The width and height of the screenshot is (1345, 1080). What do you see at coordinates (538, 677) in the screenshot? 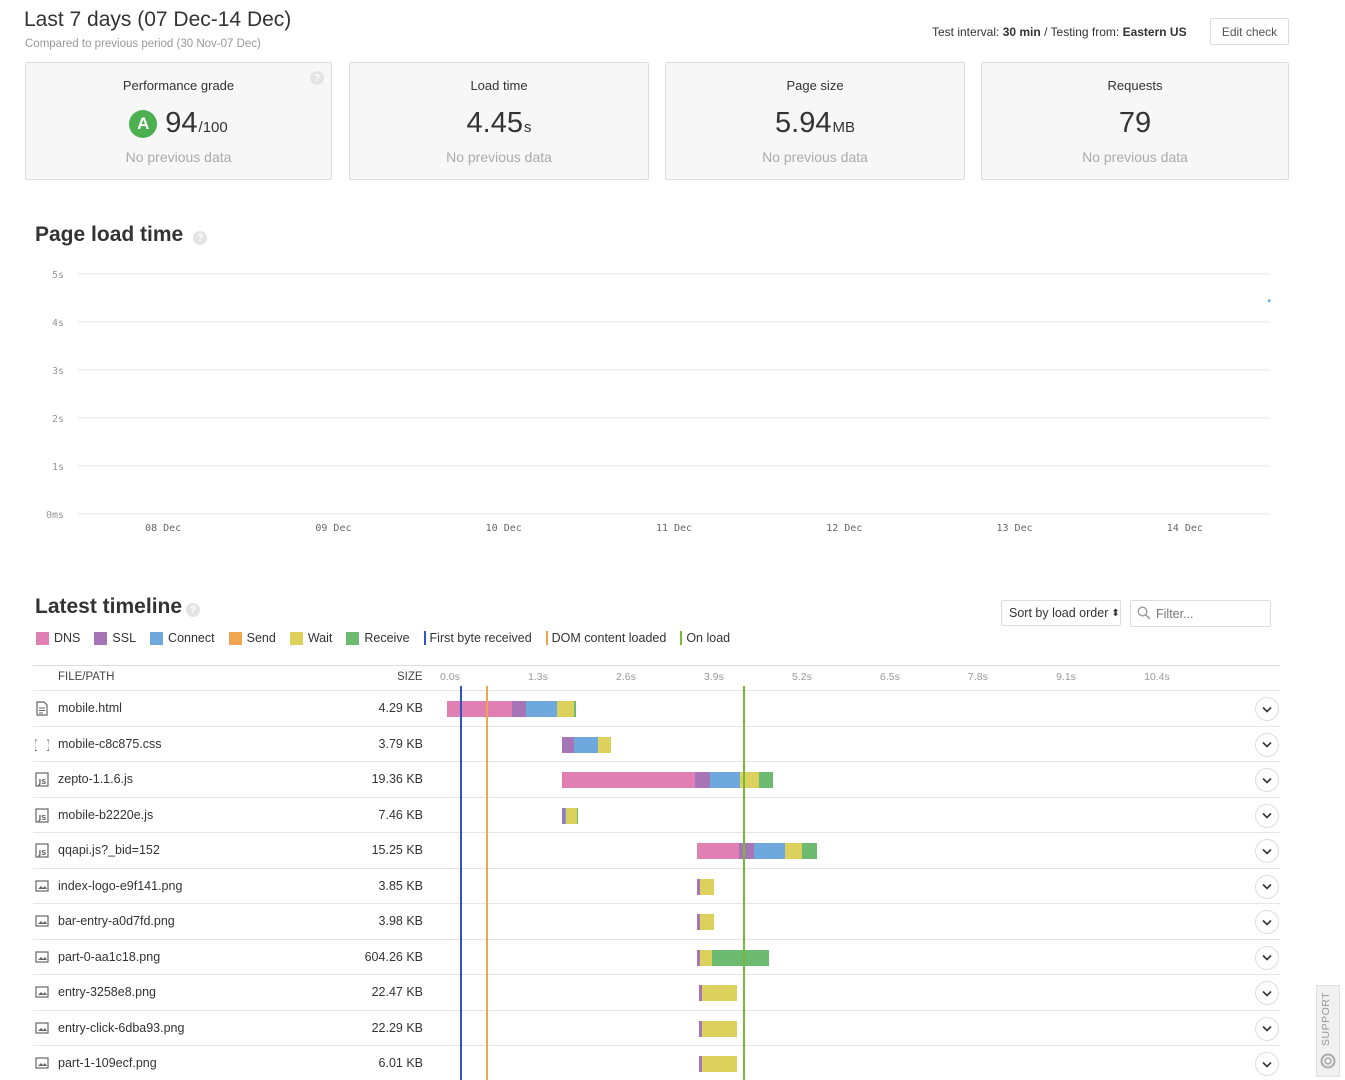
I see `axis-tick-label: 1.3s` at bounding box center [538, 677].